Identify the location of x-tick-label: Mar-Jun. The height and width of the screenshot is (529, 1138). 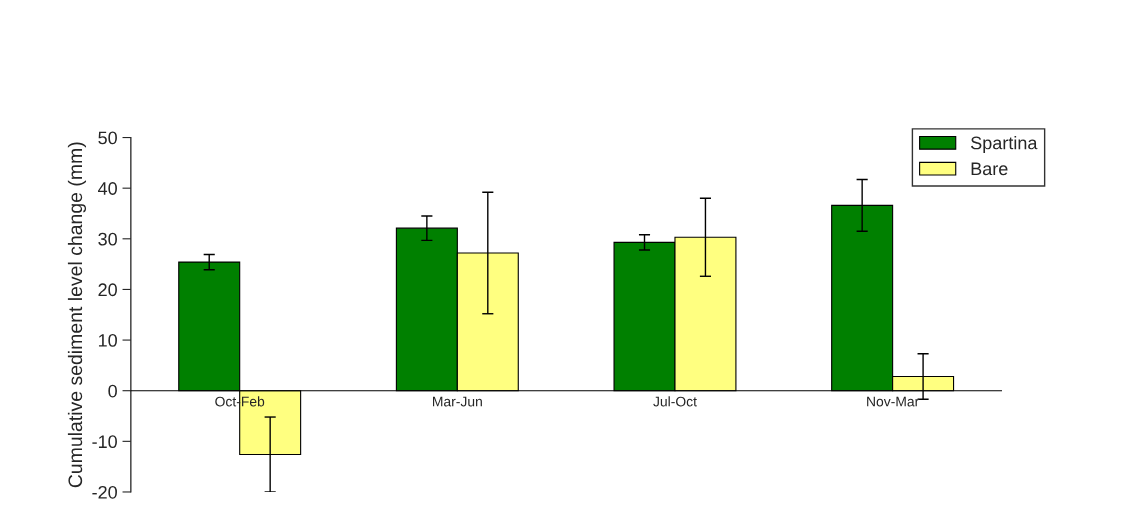
(457, 401).